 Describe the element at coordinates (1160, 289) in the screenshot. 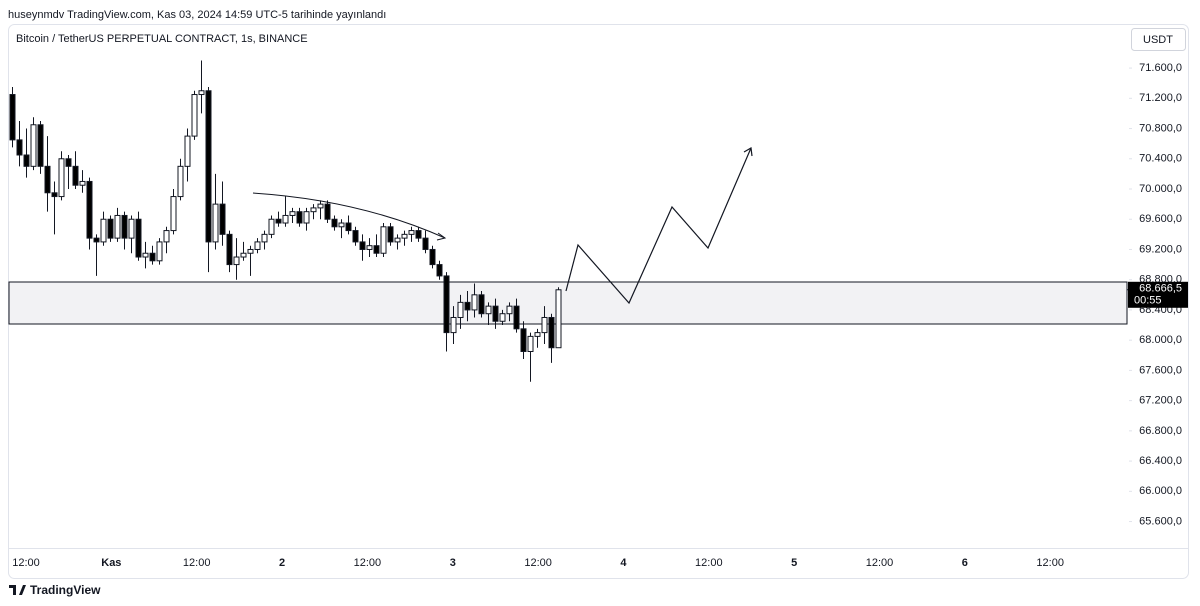

I see `last-price-label: 68.666,5` at that location.